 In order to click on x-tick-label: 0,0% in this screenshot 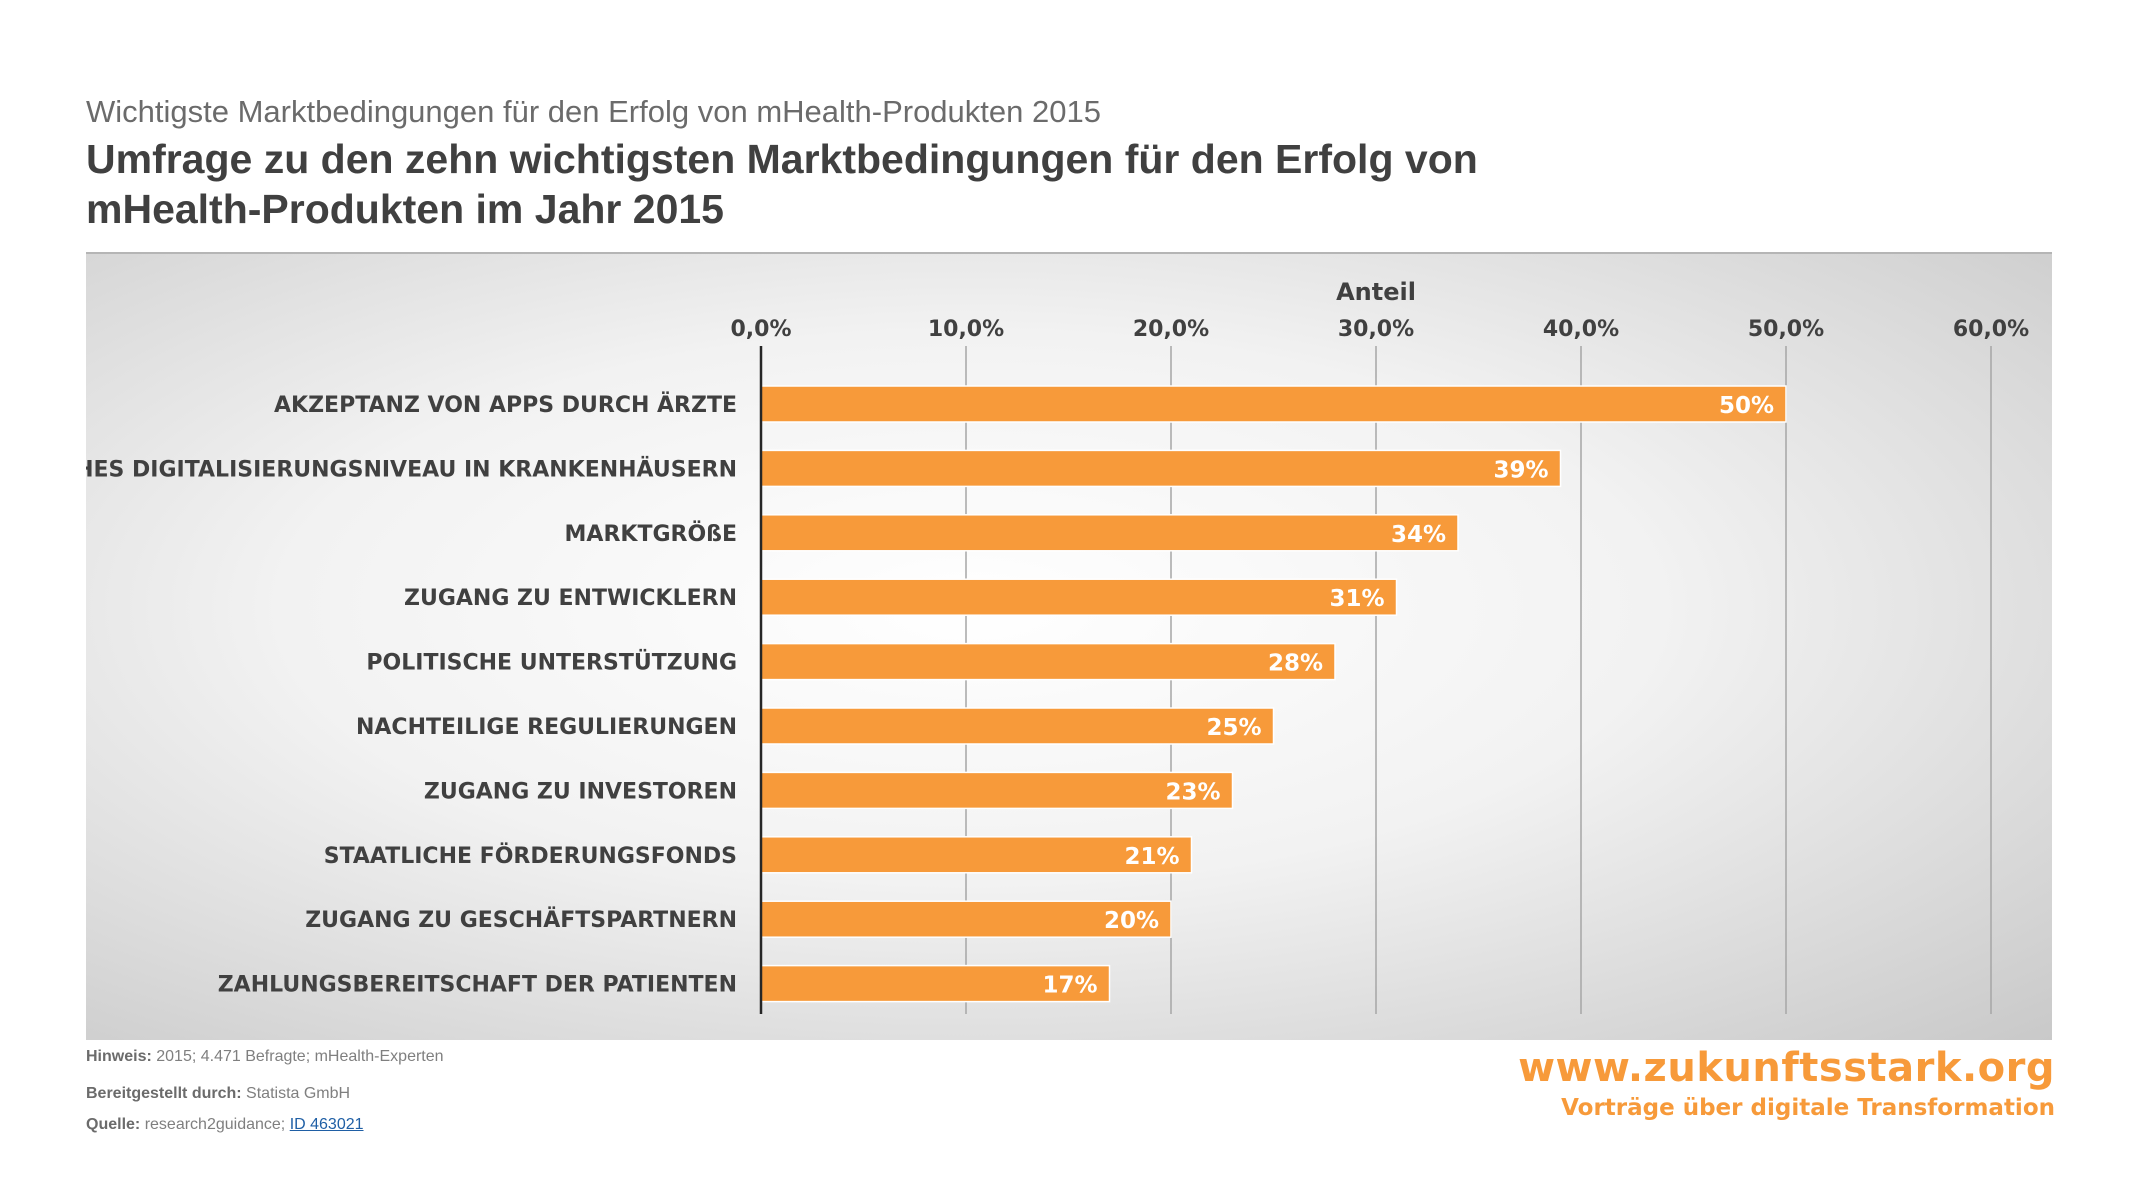, I will do `click(760, 329)`.